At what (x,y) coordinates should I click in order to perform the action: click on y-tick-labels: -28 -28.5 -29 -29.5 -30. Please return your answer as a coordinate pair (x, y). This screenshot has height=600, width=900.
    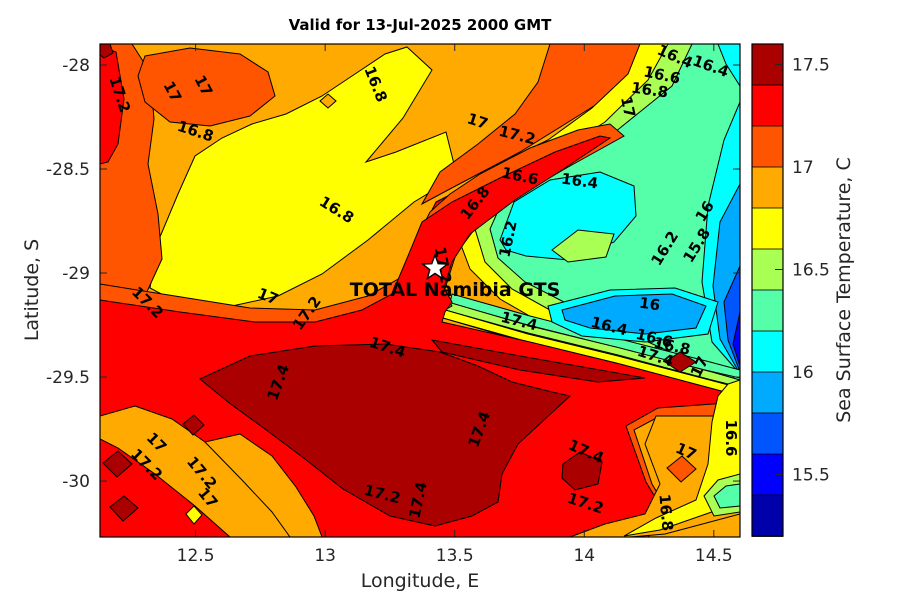
    Looking at the image, I should click on (68, 274).